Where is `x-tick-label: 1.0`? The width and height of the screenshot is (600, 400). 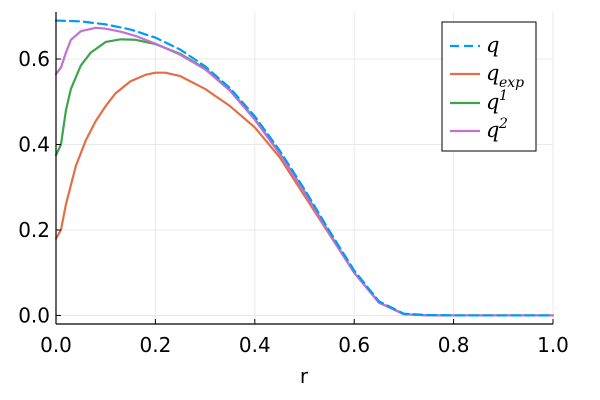
x-tick-label: 1.0 is located at coordinates (553, 345).